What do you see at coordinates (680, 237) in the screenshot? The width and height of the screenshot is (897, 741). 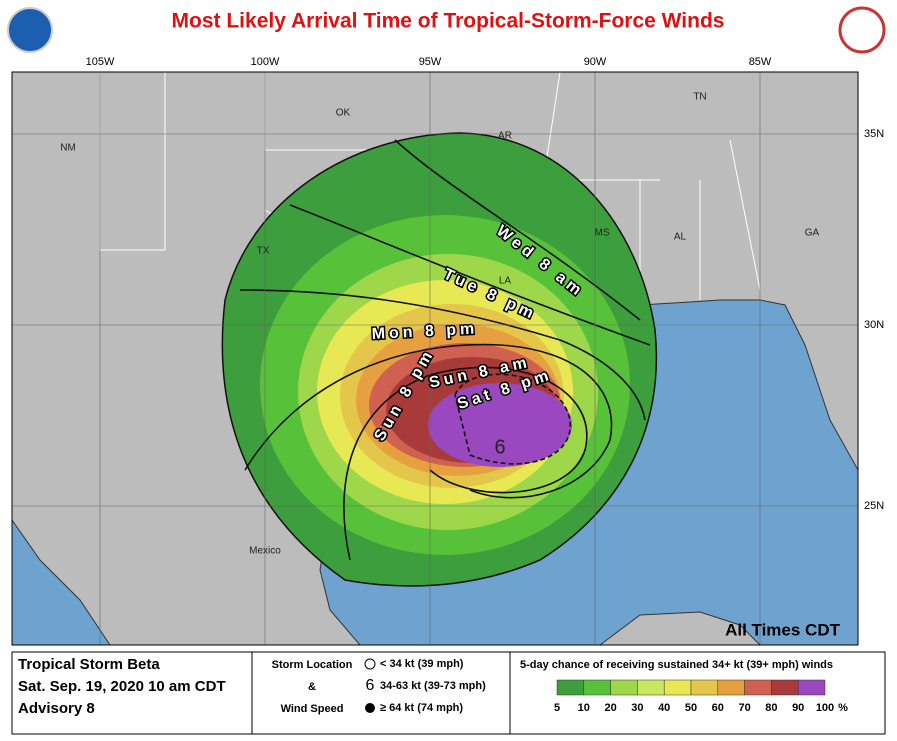 I see `place-label: AL` at bounding box center [680, 237].